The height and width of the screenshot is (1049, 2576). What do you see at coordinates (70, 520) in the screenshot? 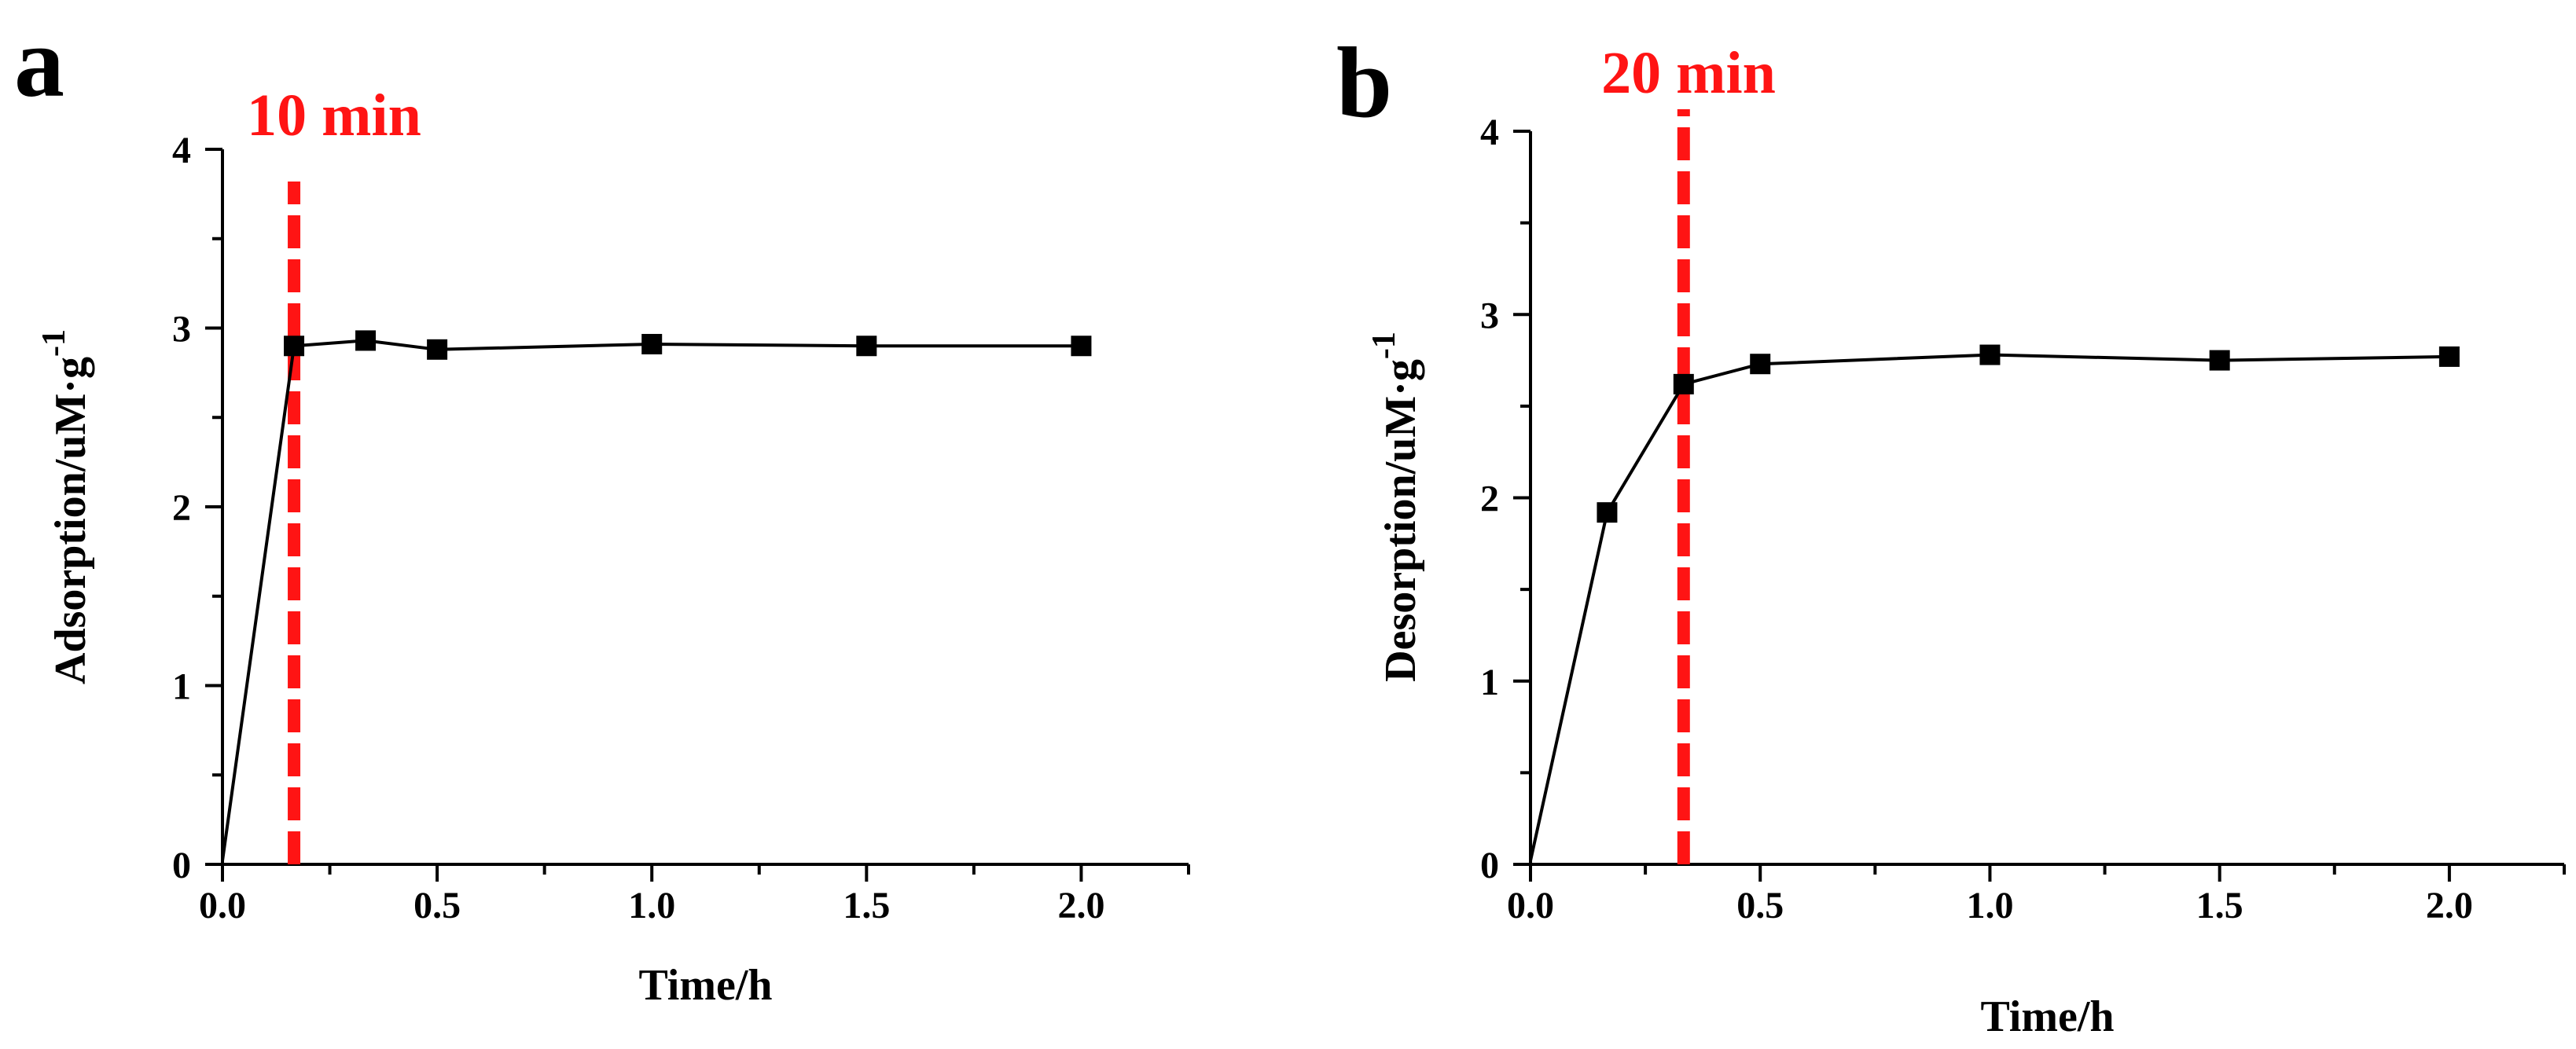
I see `y-axis-title-main: Adsorption/uM·g` at bounding box center [70, 520].